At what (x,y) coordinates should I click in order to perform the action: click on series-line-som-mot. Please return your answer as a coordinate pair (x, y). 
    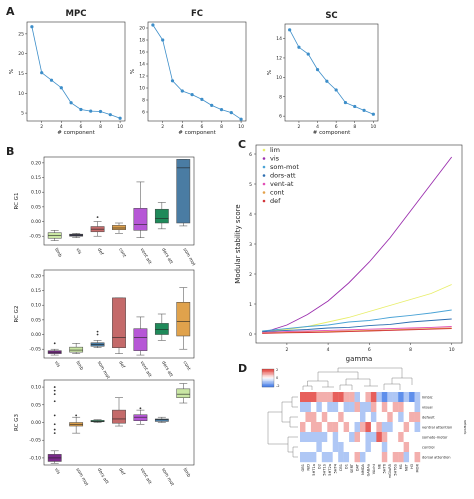
    Looking at the image, I should click on (357, 320).